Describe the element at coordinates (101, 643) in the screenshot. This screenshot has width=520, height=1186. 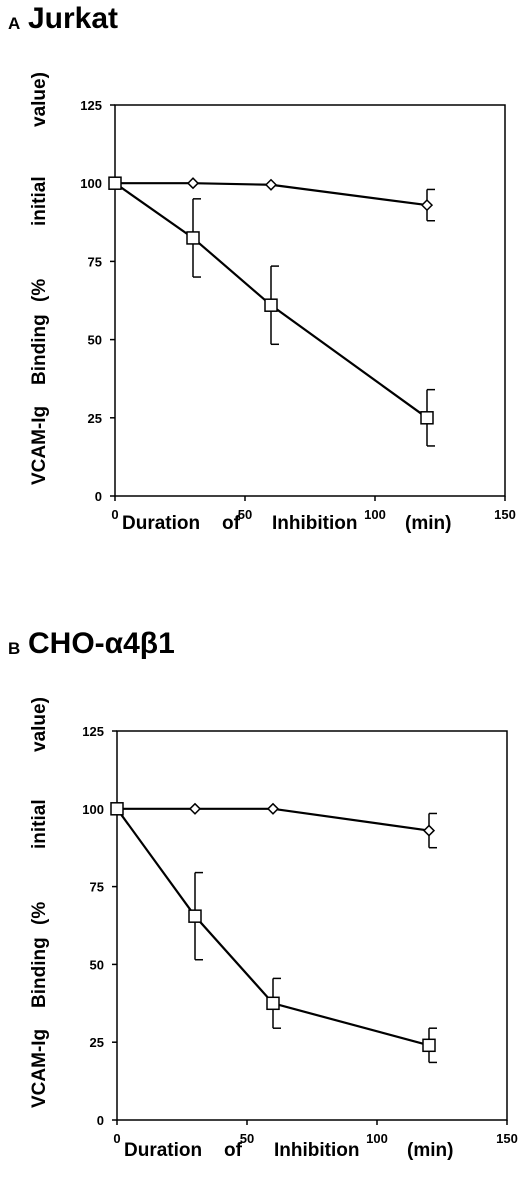
I see `chart-title: CHO-α4β1` at that location.